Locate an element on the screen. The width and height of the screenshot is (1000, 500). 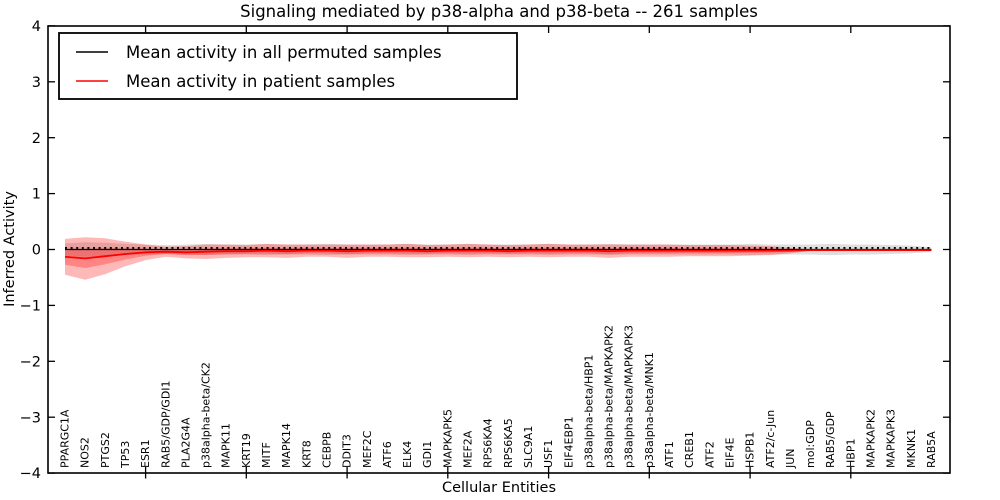
y-tick-label: 1 is located at coordinates (36, 195).